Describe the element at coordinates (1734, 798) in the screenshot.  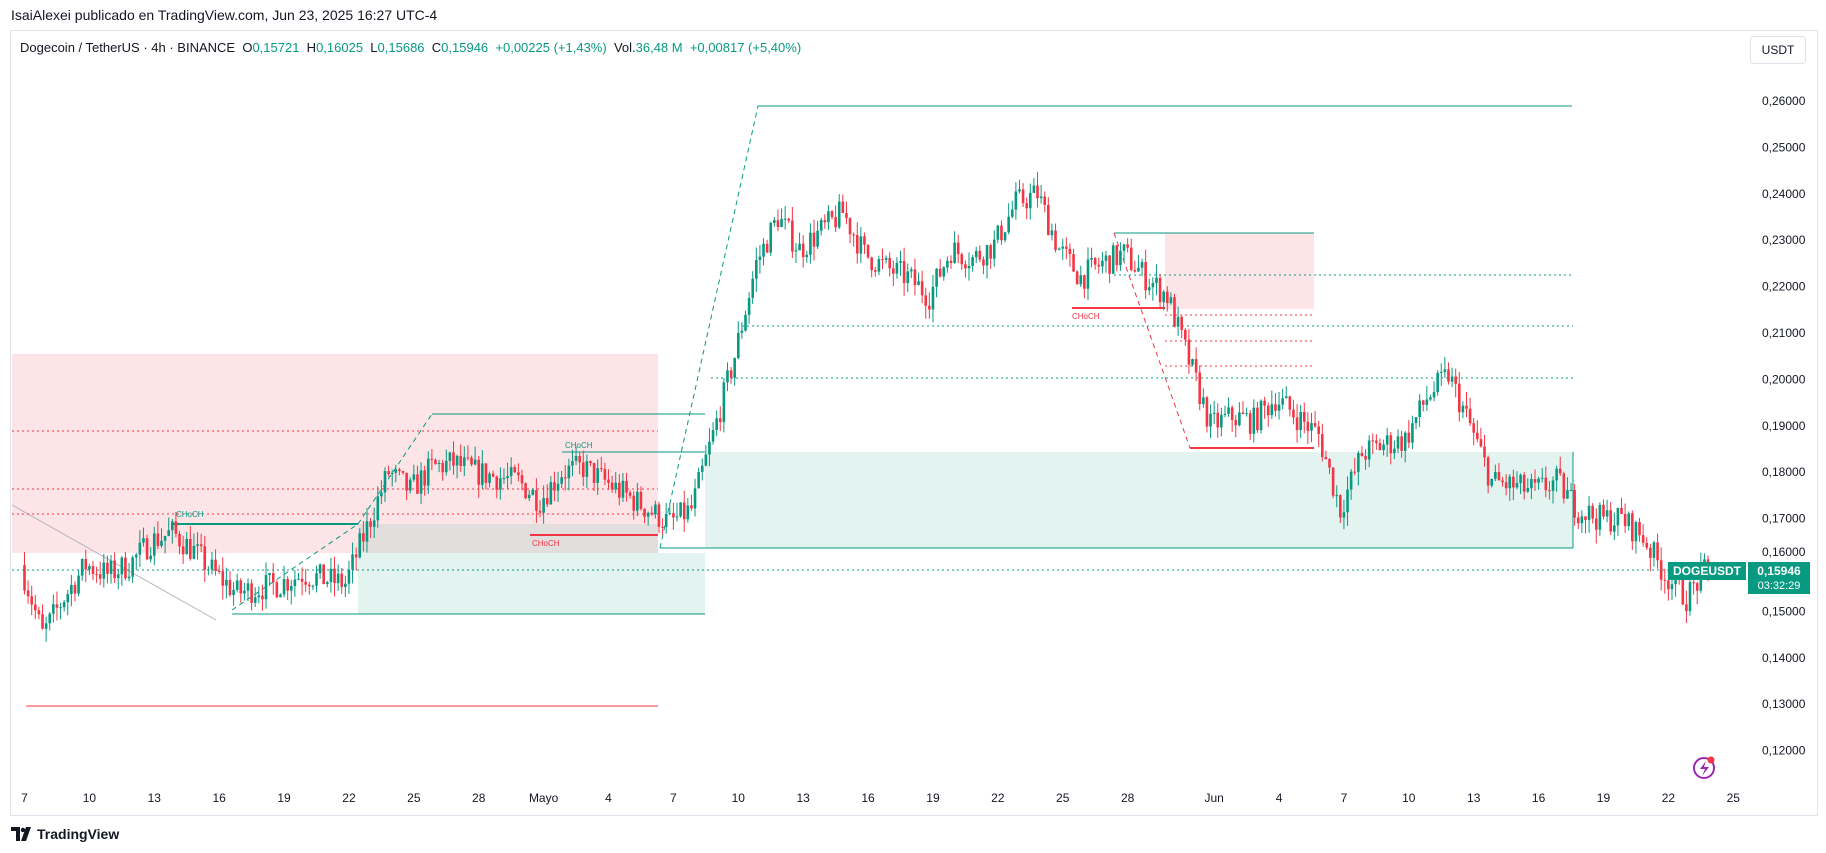
I see `time-tick-label: 25` at that location.